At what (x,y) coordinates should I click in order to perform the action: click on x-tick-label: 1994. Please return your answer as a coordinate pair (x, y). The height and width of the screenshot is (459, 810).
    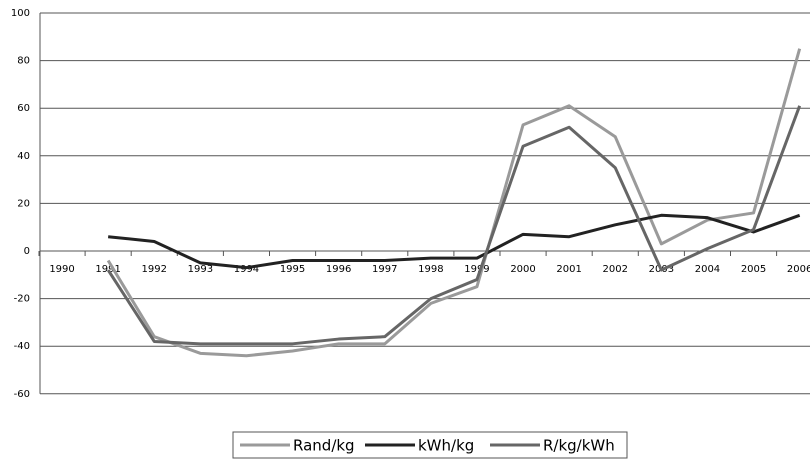
    Looking at the image, I should click on (246, 269).